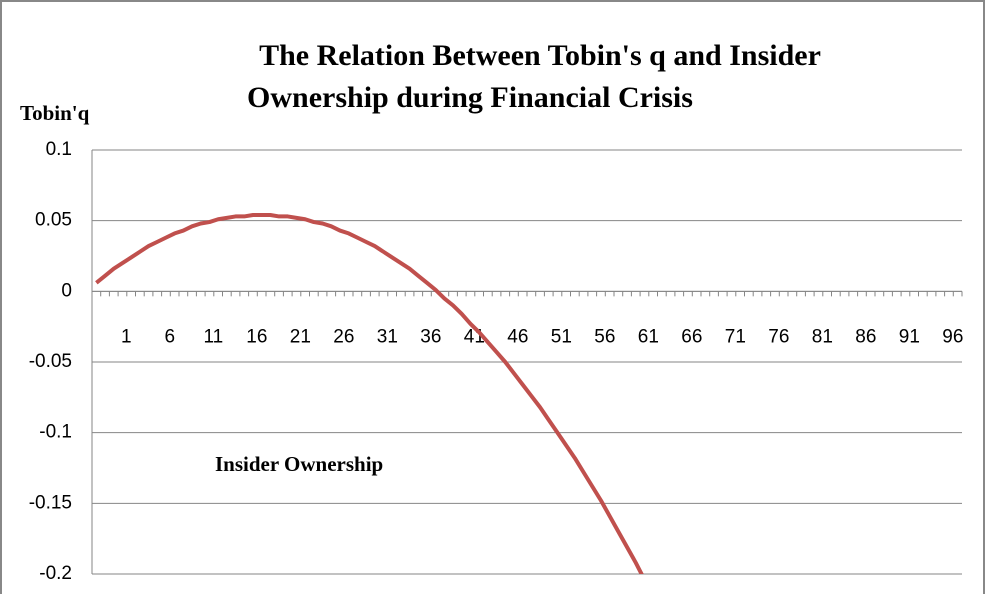  Describe the element at coordinates (170, 336) in the screenshot. I see `x-tick-label: 6` at that location.